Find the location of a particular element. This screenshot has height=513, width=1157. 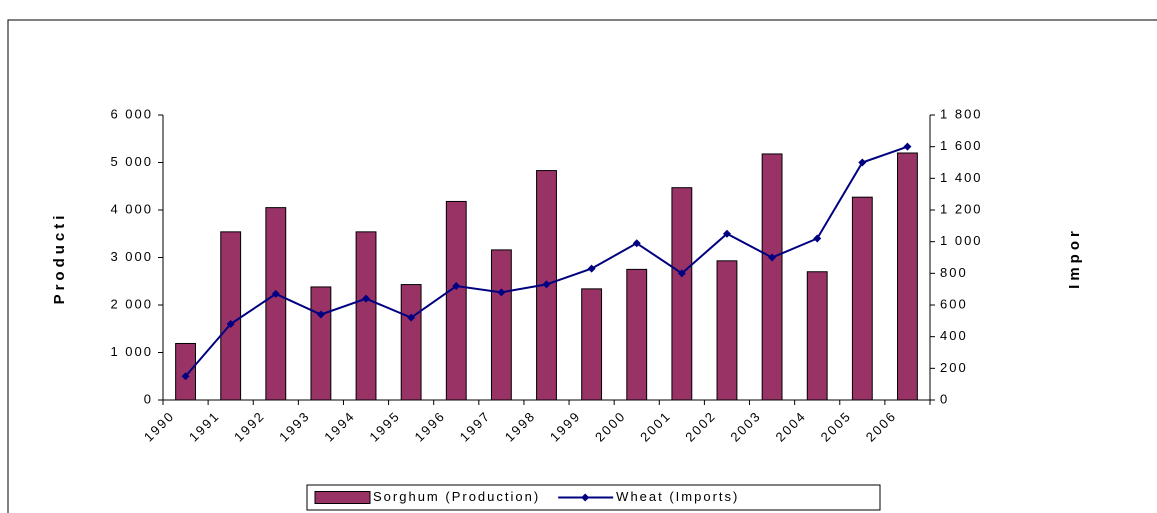

y2-tick-label: 1 600 is located at coordinates (961, 145).